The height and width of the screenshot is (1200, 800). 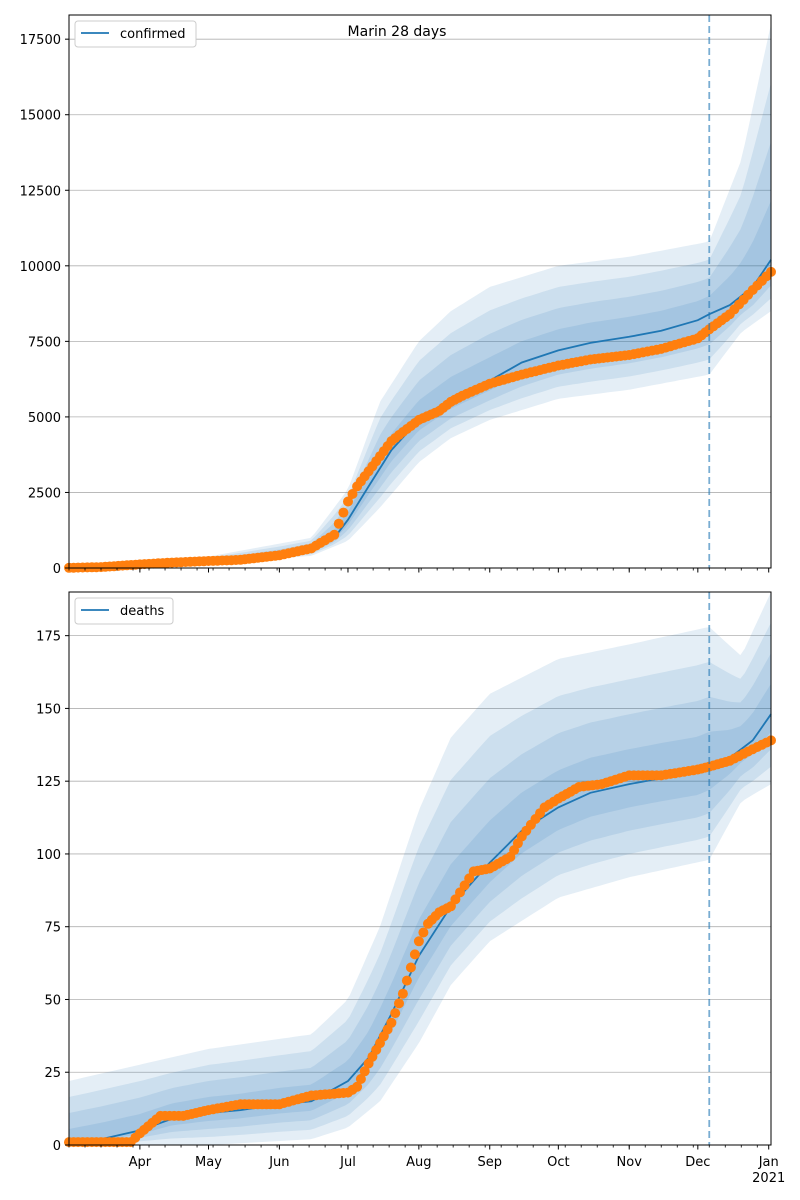 What do you see at coordinates (48, 709) in the screenshot?
I see `deaths-ytick-label: 150` at bounding box center [48, 709].